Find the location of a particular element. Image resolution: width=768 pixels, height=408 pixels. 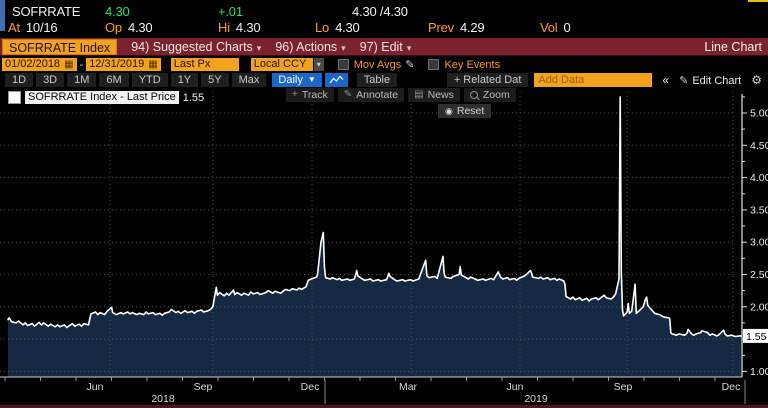

price-change: +.01 is located at coordinates (230, 11).